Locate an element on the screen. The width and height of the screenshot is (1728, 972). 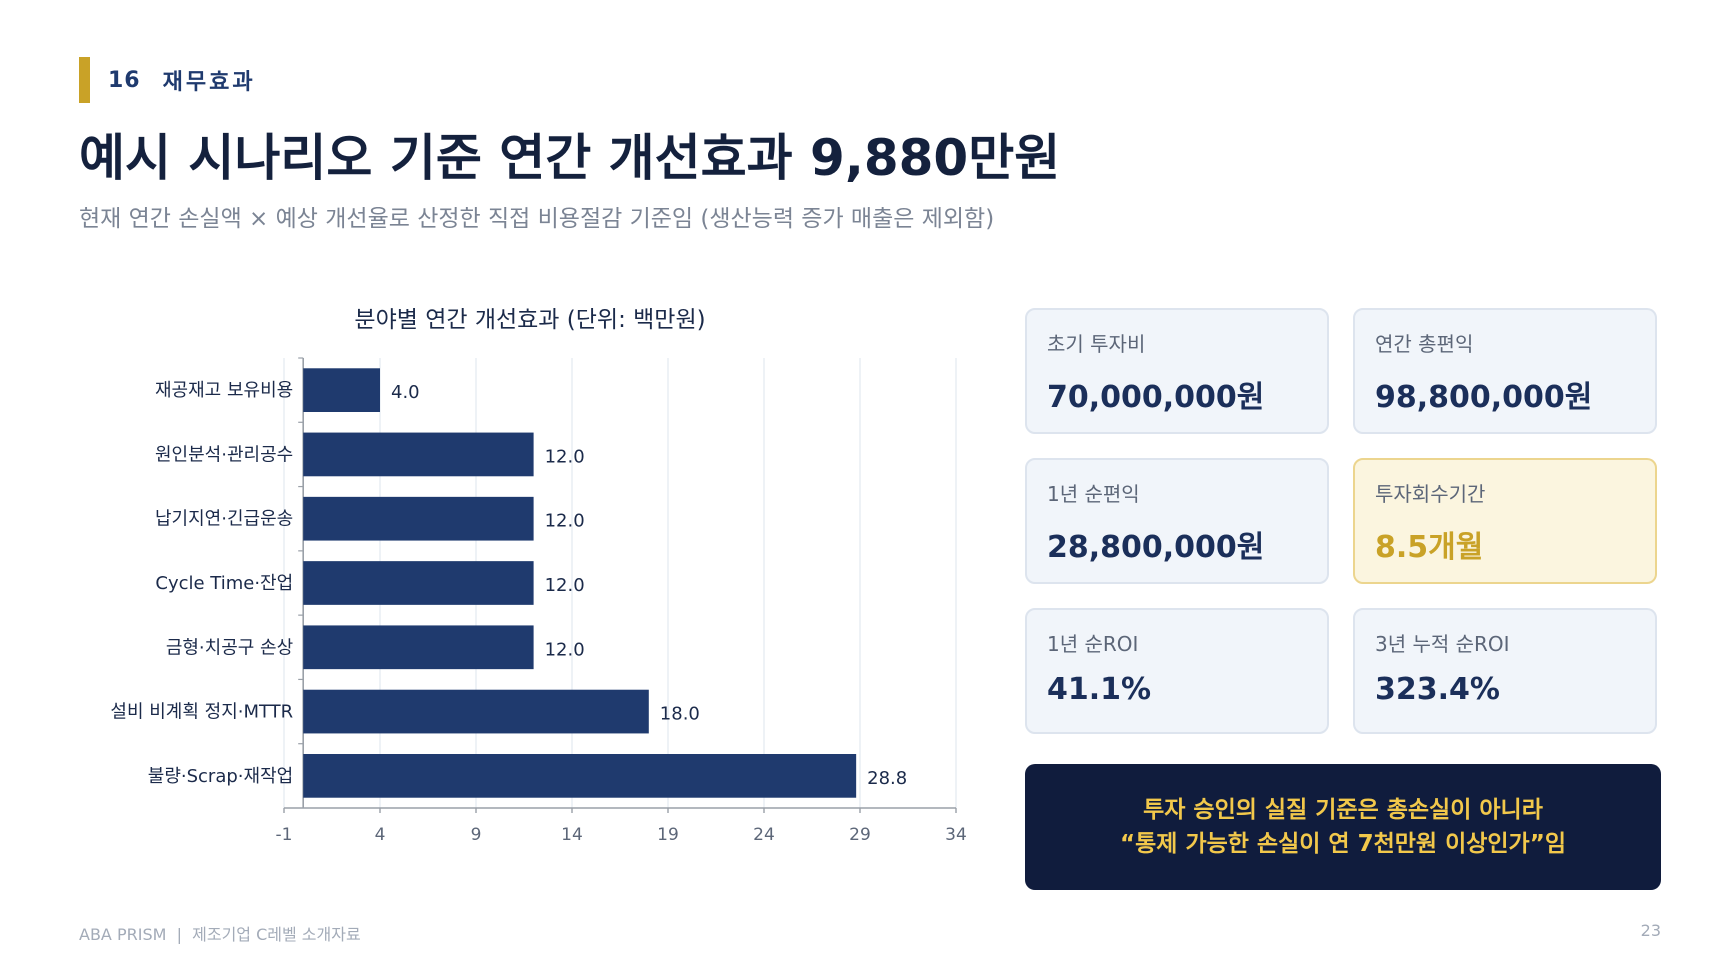
card-annual-total-benefit: 연간 총편익 98,800,000원 is located at coordinates (1505, 371).